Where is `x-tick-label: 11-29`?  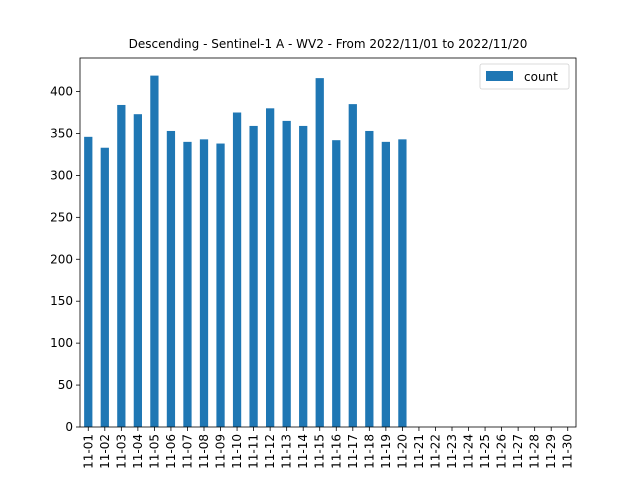 x-tick-label: 11-29 is located at coordinates (551, 451).